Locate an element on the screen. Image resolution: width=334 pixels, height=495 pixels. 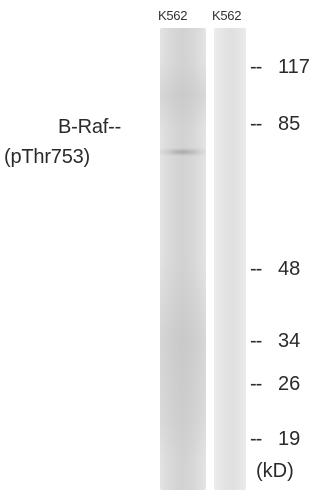
marker-48: -- 48 is located at coordinates (275, 269).